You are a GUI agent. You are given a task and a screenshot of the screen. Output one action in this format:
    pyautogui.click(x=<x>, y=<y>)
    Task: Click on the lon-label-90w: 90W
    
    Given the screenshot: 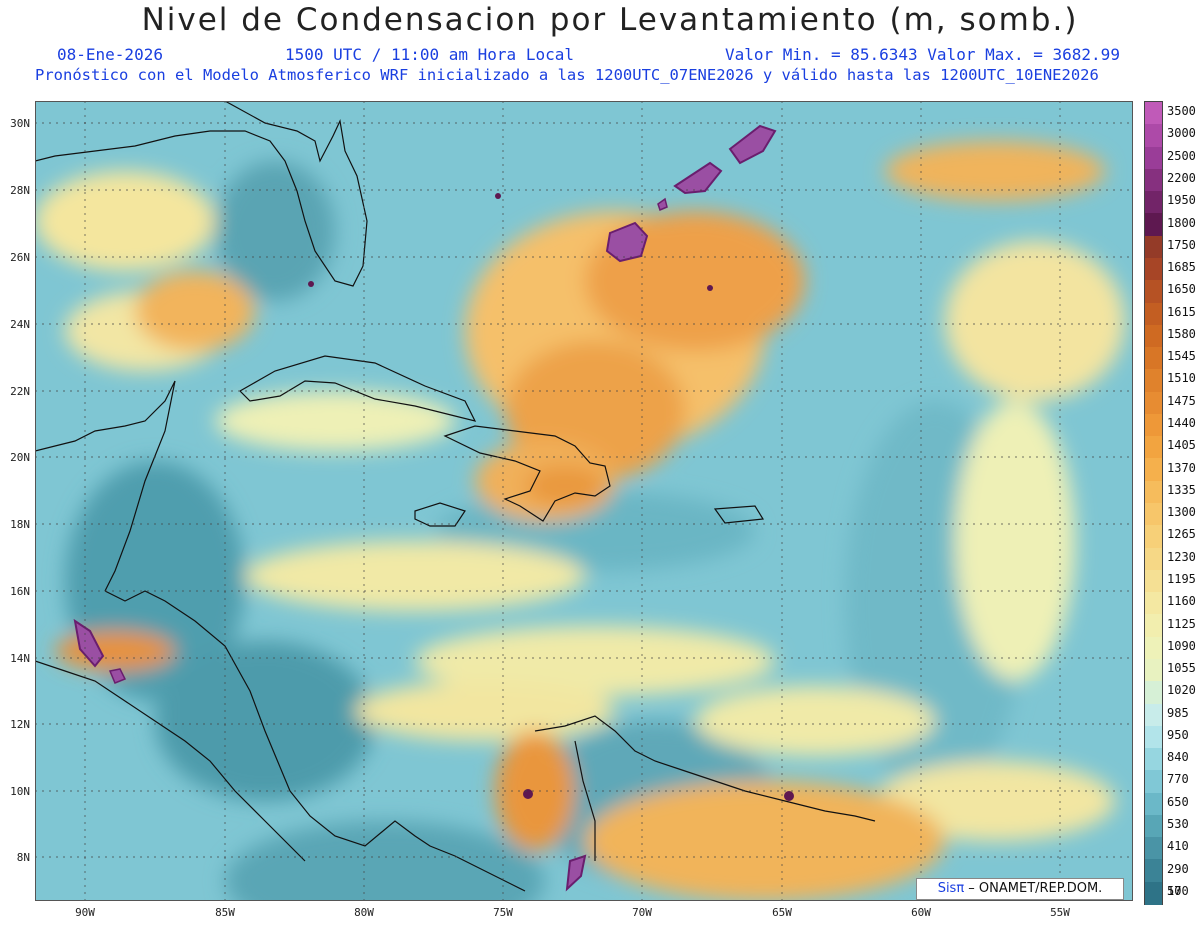 What is the action you would take?
    pyautogui.click(x=85, y=912)
    